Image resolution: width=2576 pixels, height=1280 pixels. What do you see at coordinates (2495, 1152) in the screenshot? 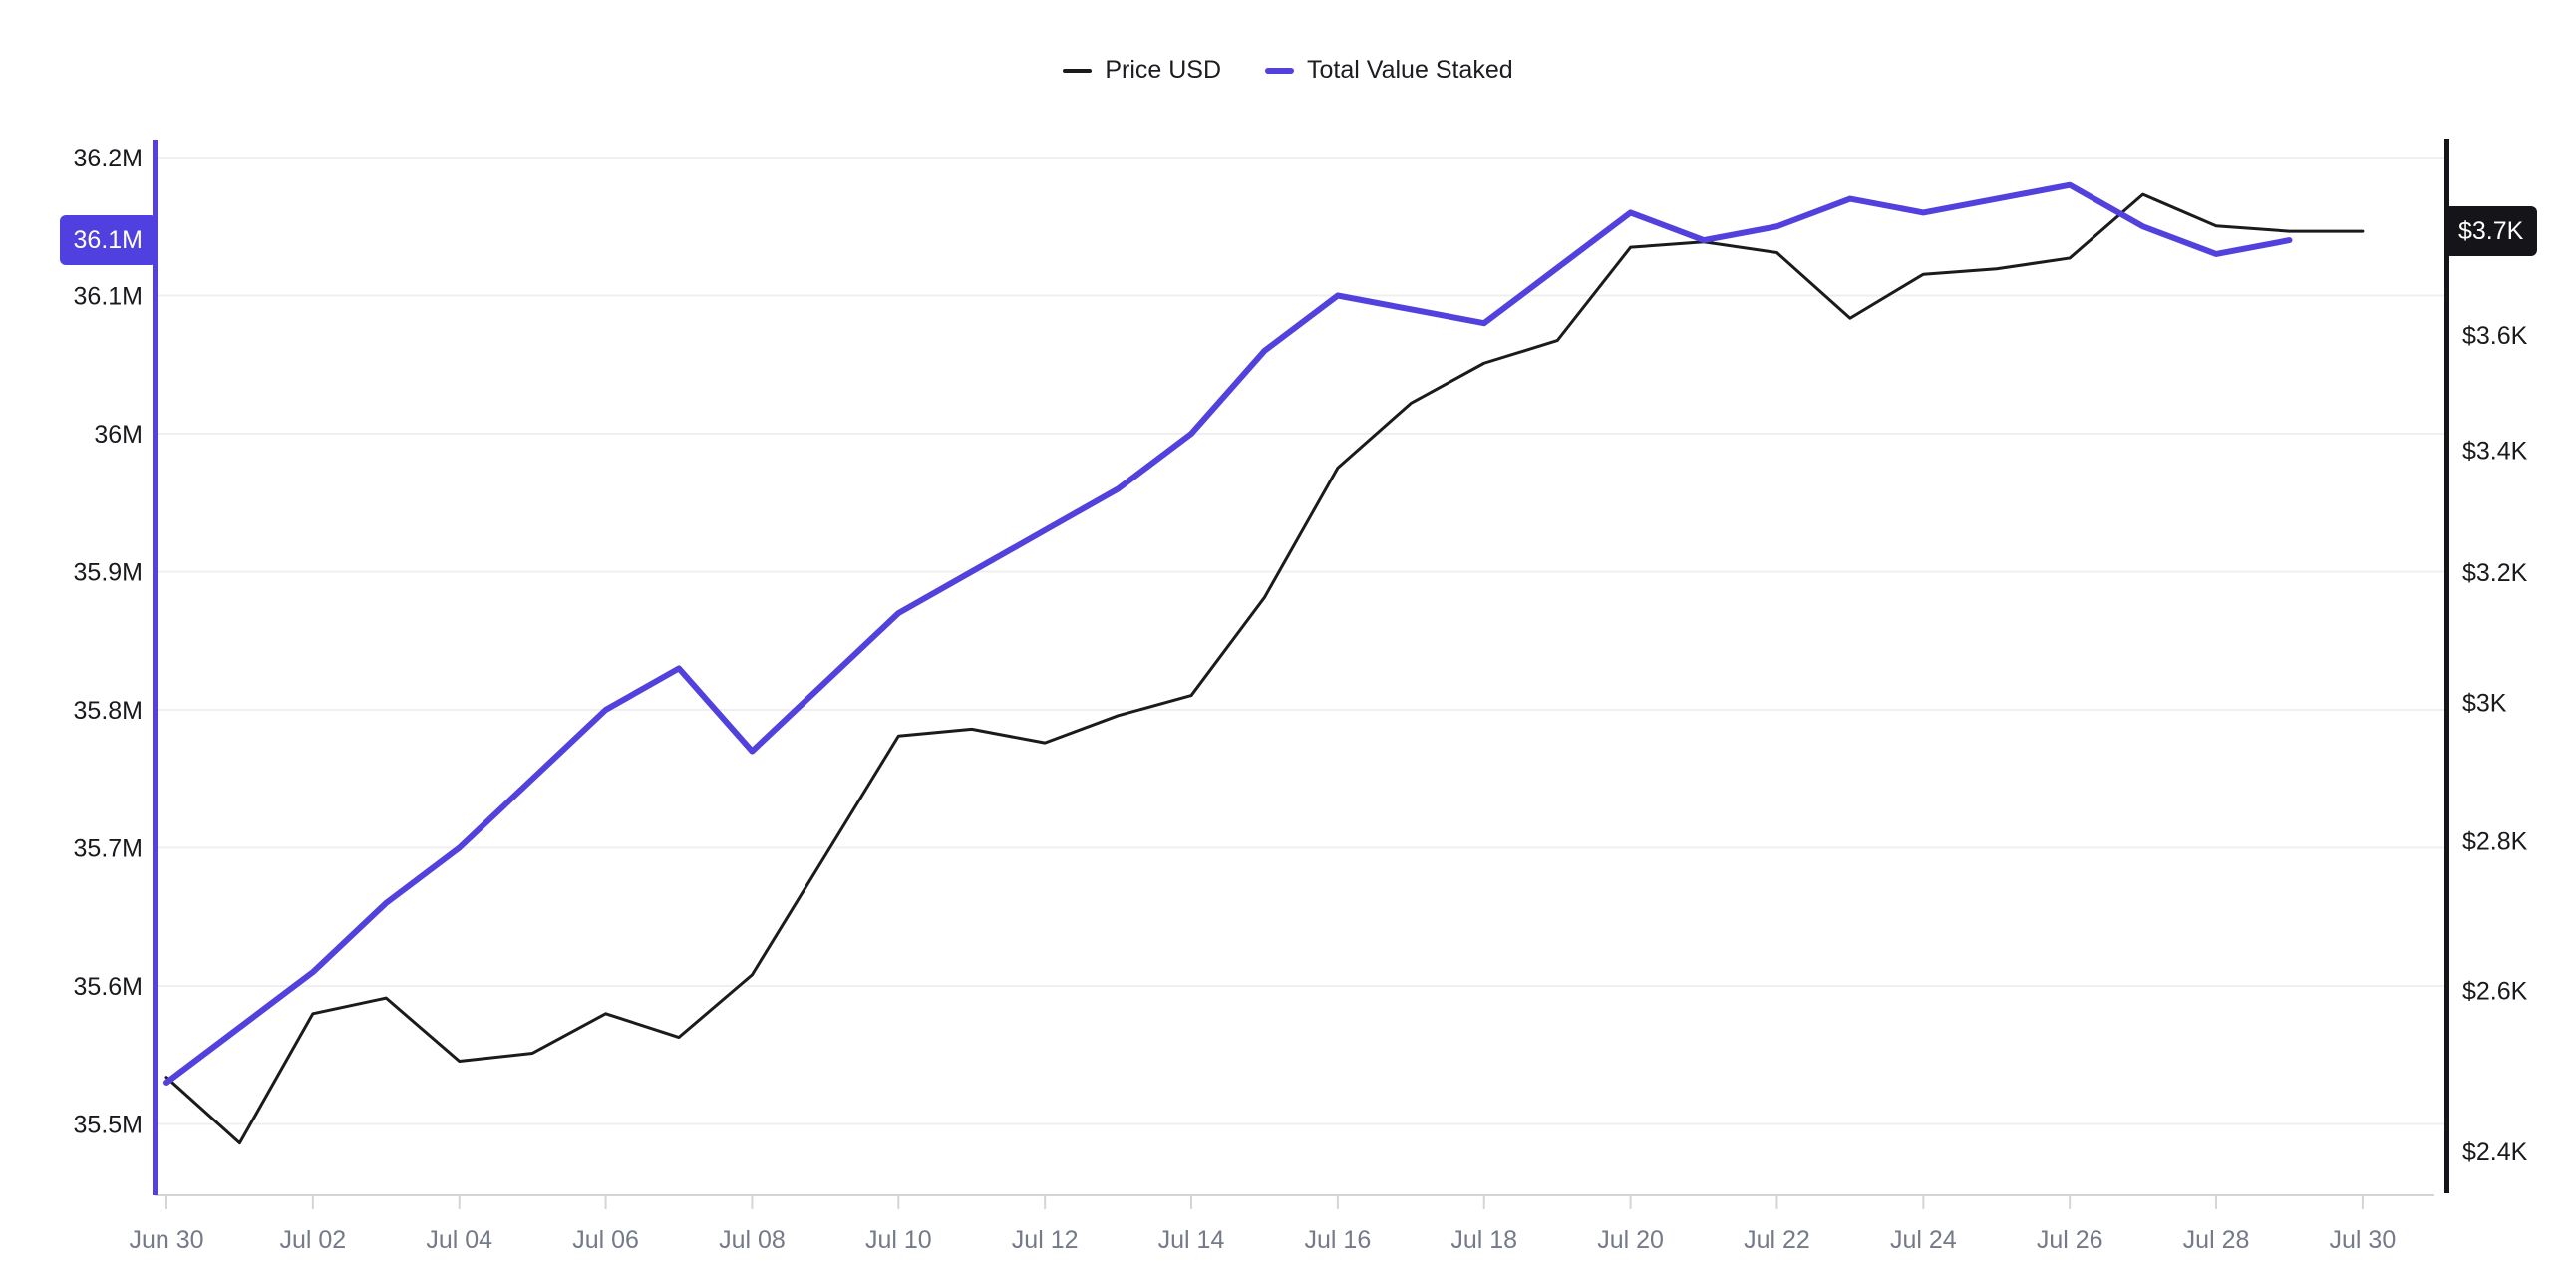
I see `right-axis-tick-label: $2.4K` at bounding box center [2495, 1152].